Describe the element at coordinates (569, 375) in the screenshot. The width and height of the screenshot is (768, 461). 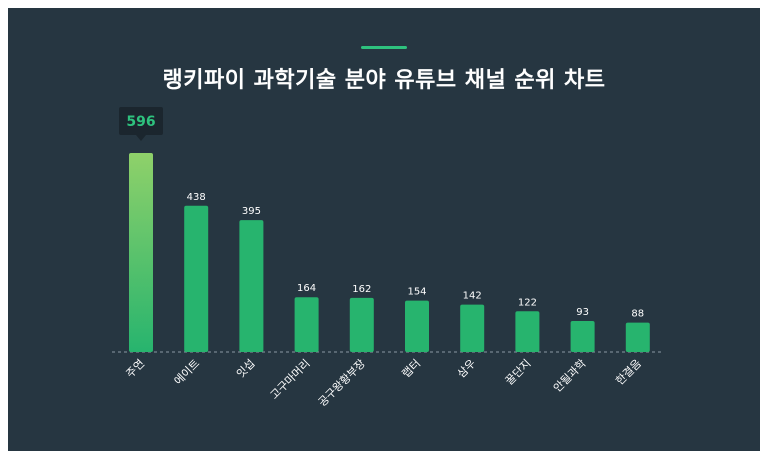
I see `category-label-8: 안될과학` at that location.